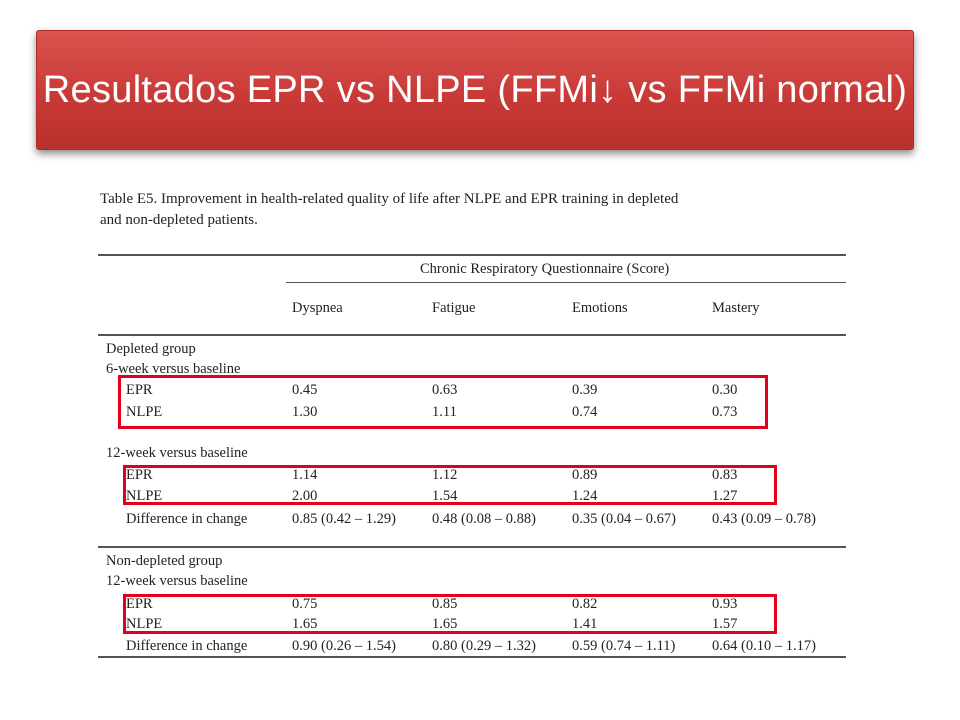  What do you see at coordinates (173, 369) in the screenshot?
I see `period-label: 6-week versus baseline` at bounding box center [173, 369].